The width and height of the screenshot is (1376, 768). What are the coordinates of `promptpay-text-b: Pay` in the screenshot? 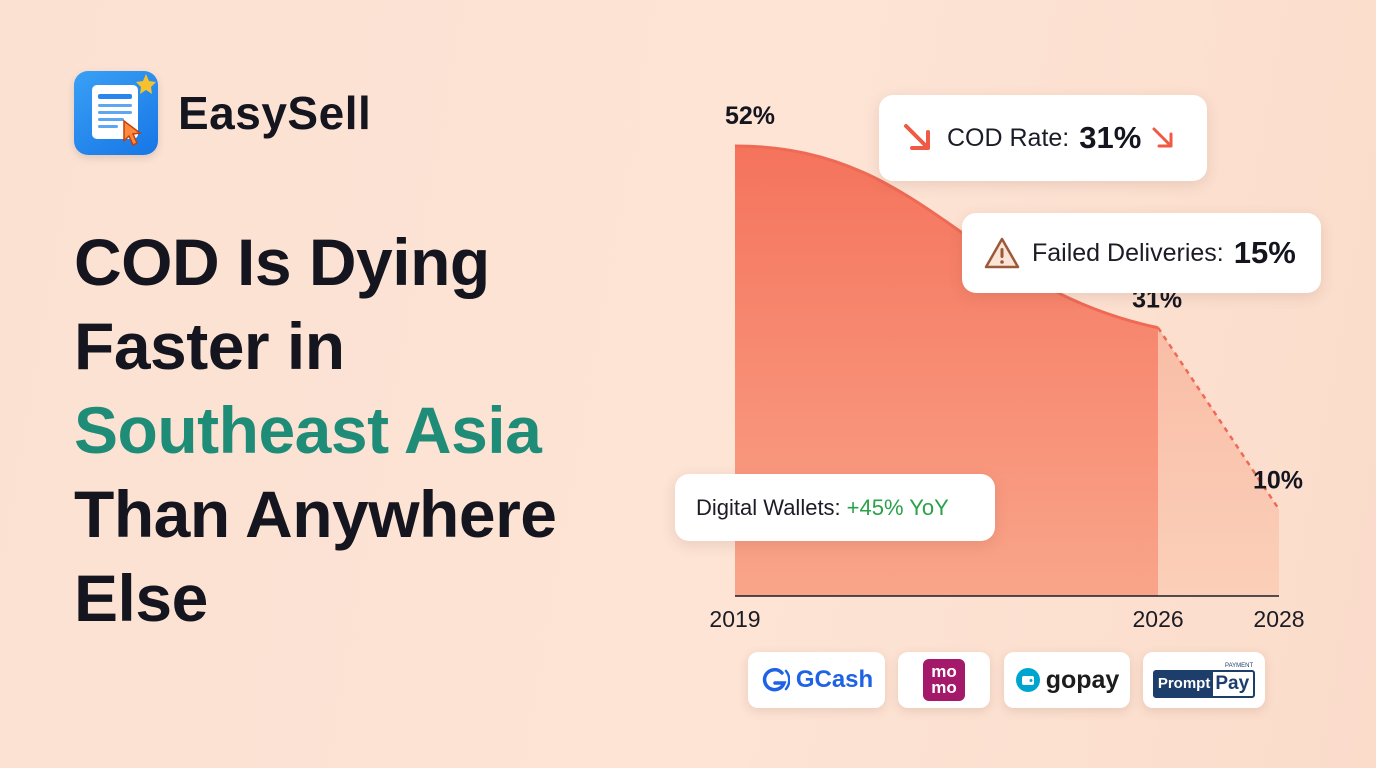 It's located at (1232, 683).